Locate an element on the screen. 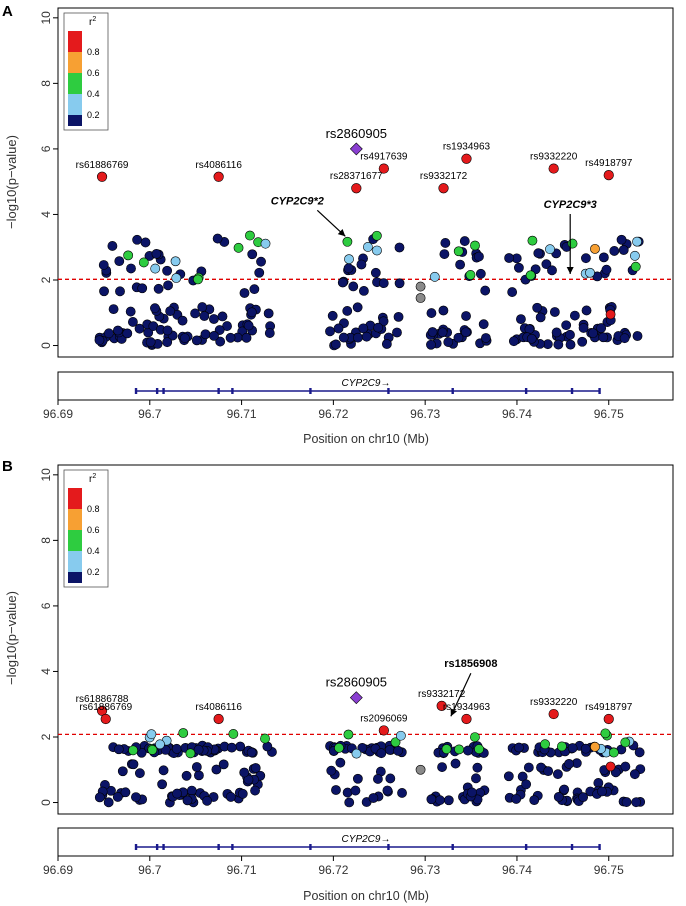 The image size is (686, 906). legend-swatch-red is located at coordinates (75, 41).